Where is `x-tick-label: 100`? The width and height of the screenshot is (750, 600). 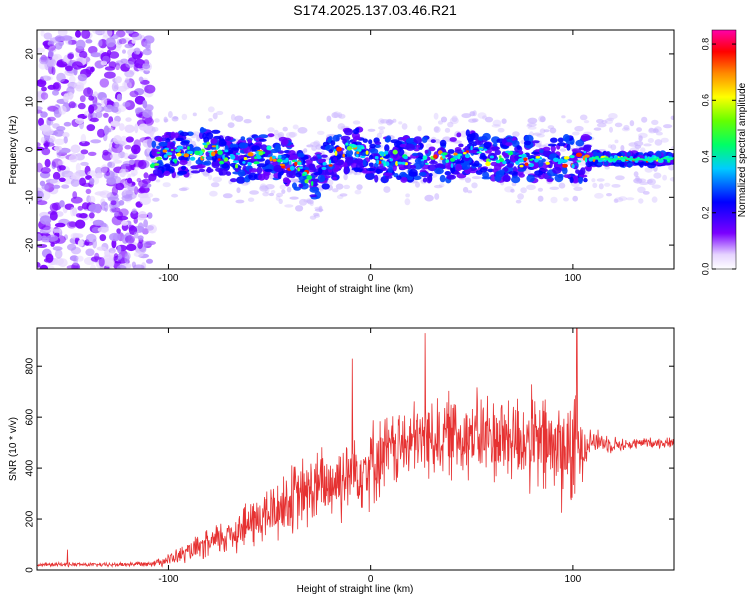 x-tick-label: 100 is located at coordinates (573, 278).